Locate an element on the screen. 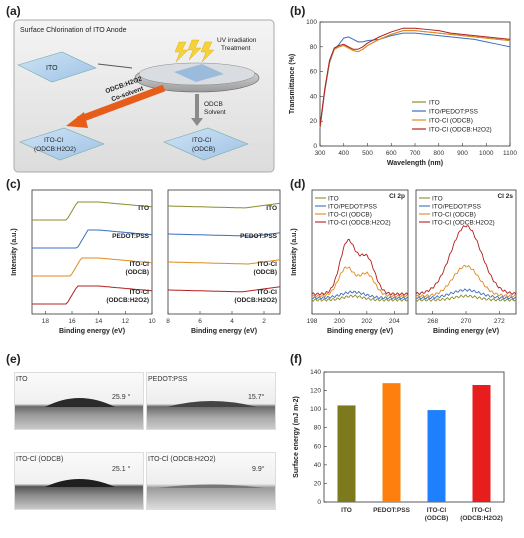 The height and width of the screenshot is (538, 524). x-tick-label: 600 is located at coordinates (391, 153).